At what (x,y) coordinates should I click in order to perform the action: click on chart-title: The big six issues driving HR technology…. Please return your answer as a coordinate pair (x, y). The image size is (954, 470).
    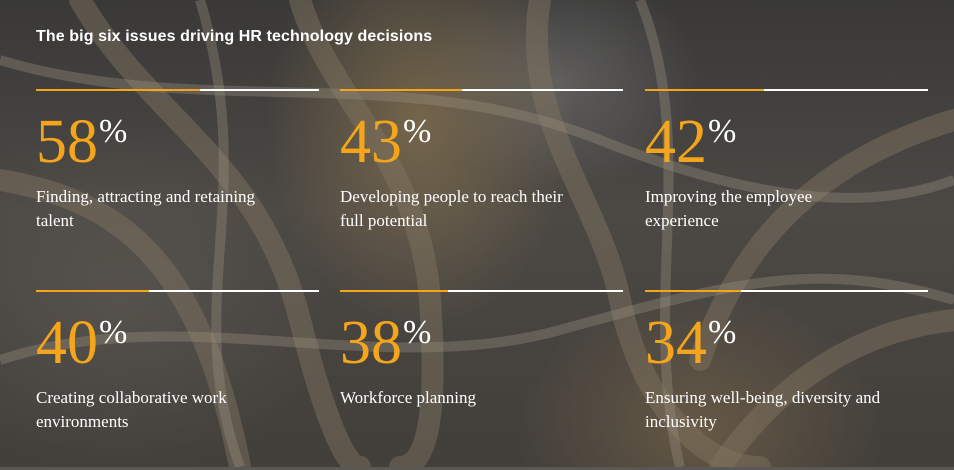
    Looking at the image, I should click on (234, 36).